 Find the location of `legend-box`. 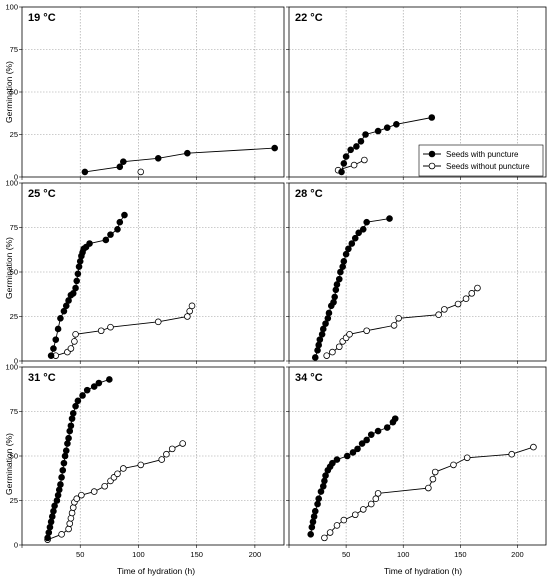

legend-box is located at coordinates (481, 160).